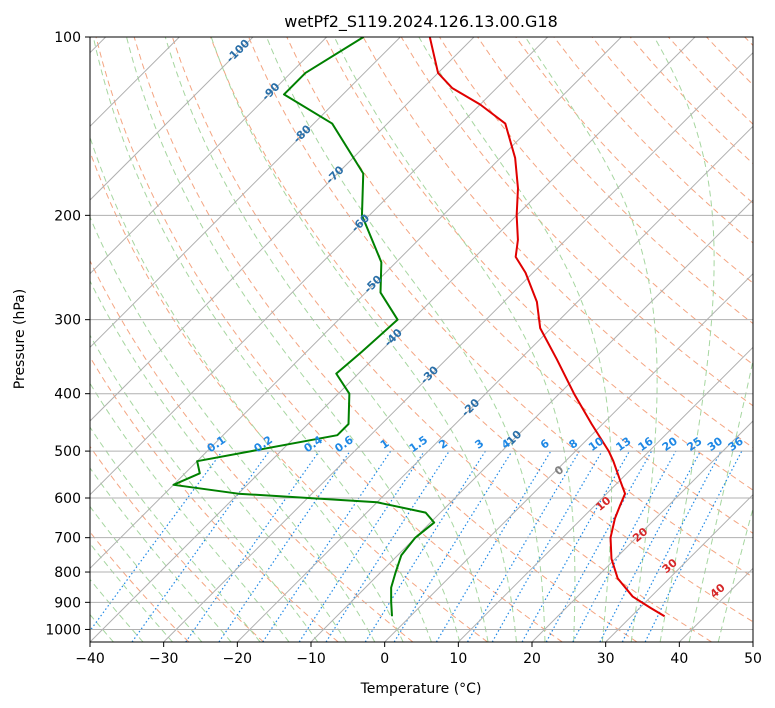  What do you see at coordinates (718, 591) in the screenshot?
I see `moist-adiabat-label: 40` at bounding box center [718, 591].